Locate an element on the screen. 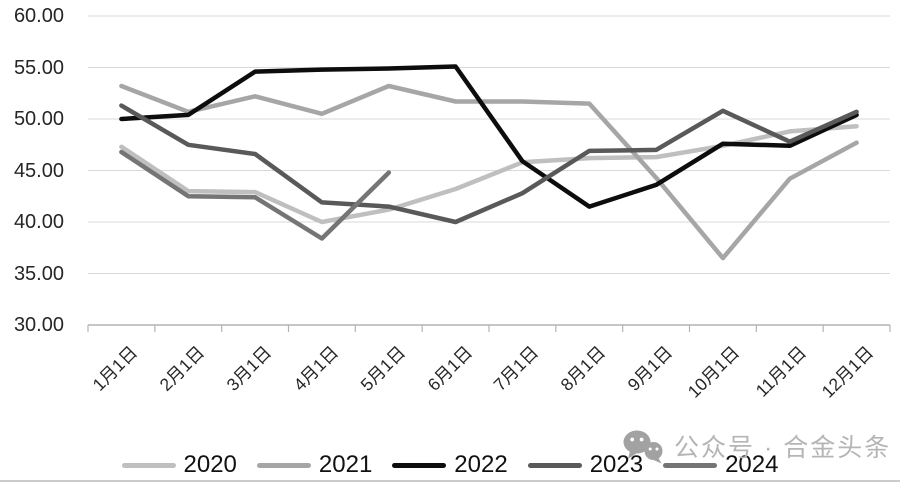  y-axis-label: 30.00 is located at coordinates (38, 325).